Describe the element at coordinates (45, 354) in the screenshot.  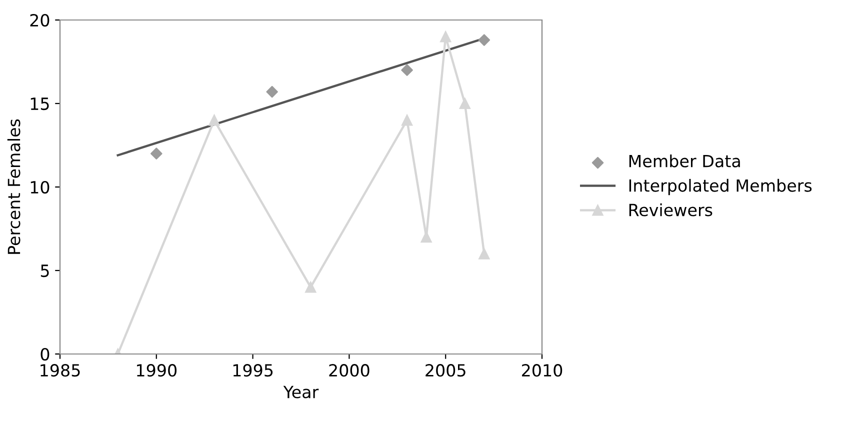
I see `y-tick-label: 0` at that location.